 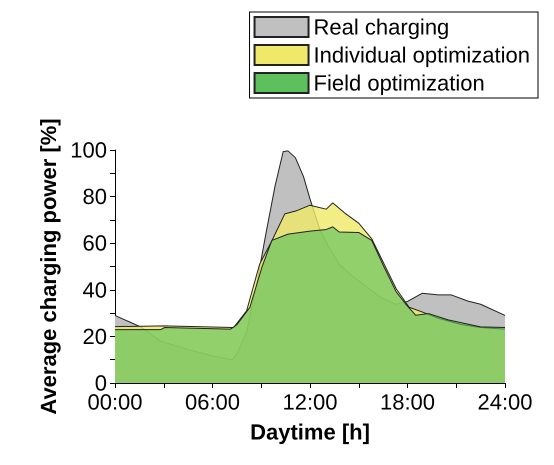 I want to click on x-tick-label: 18:00, so click(x=408, y=402).